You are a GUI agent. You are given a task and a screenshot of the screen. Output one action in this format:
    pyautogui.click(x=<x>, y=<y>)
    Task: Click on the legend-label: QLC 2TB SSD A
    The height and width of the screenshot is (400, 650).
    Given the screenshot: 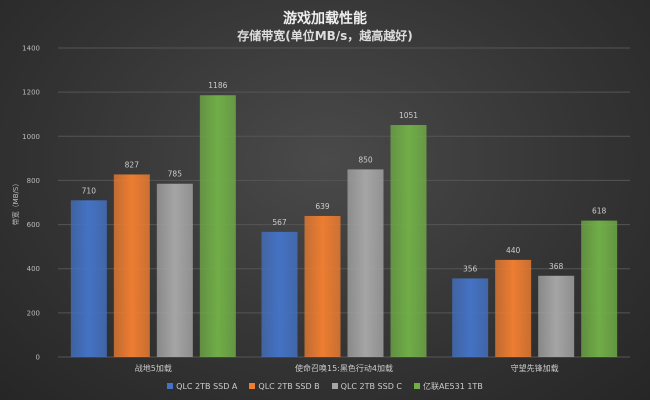 What is the action you would take?
    pyautogui.click(x=207, y=386)
    